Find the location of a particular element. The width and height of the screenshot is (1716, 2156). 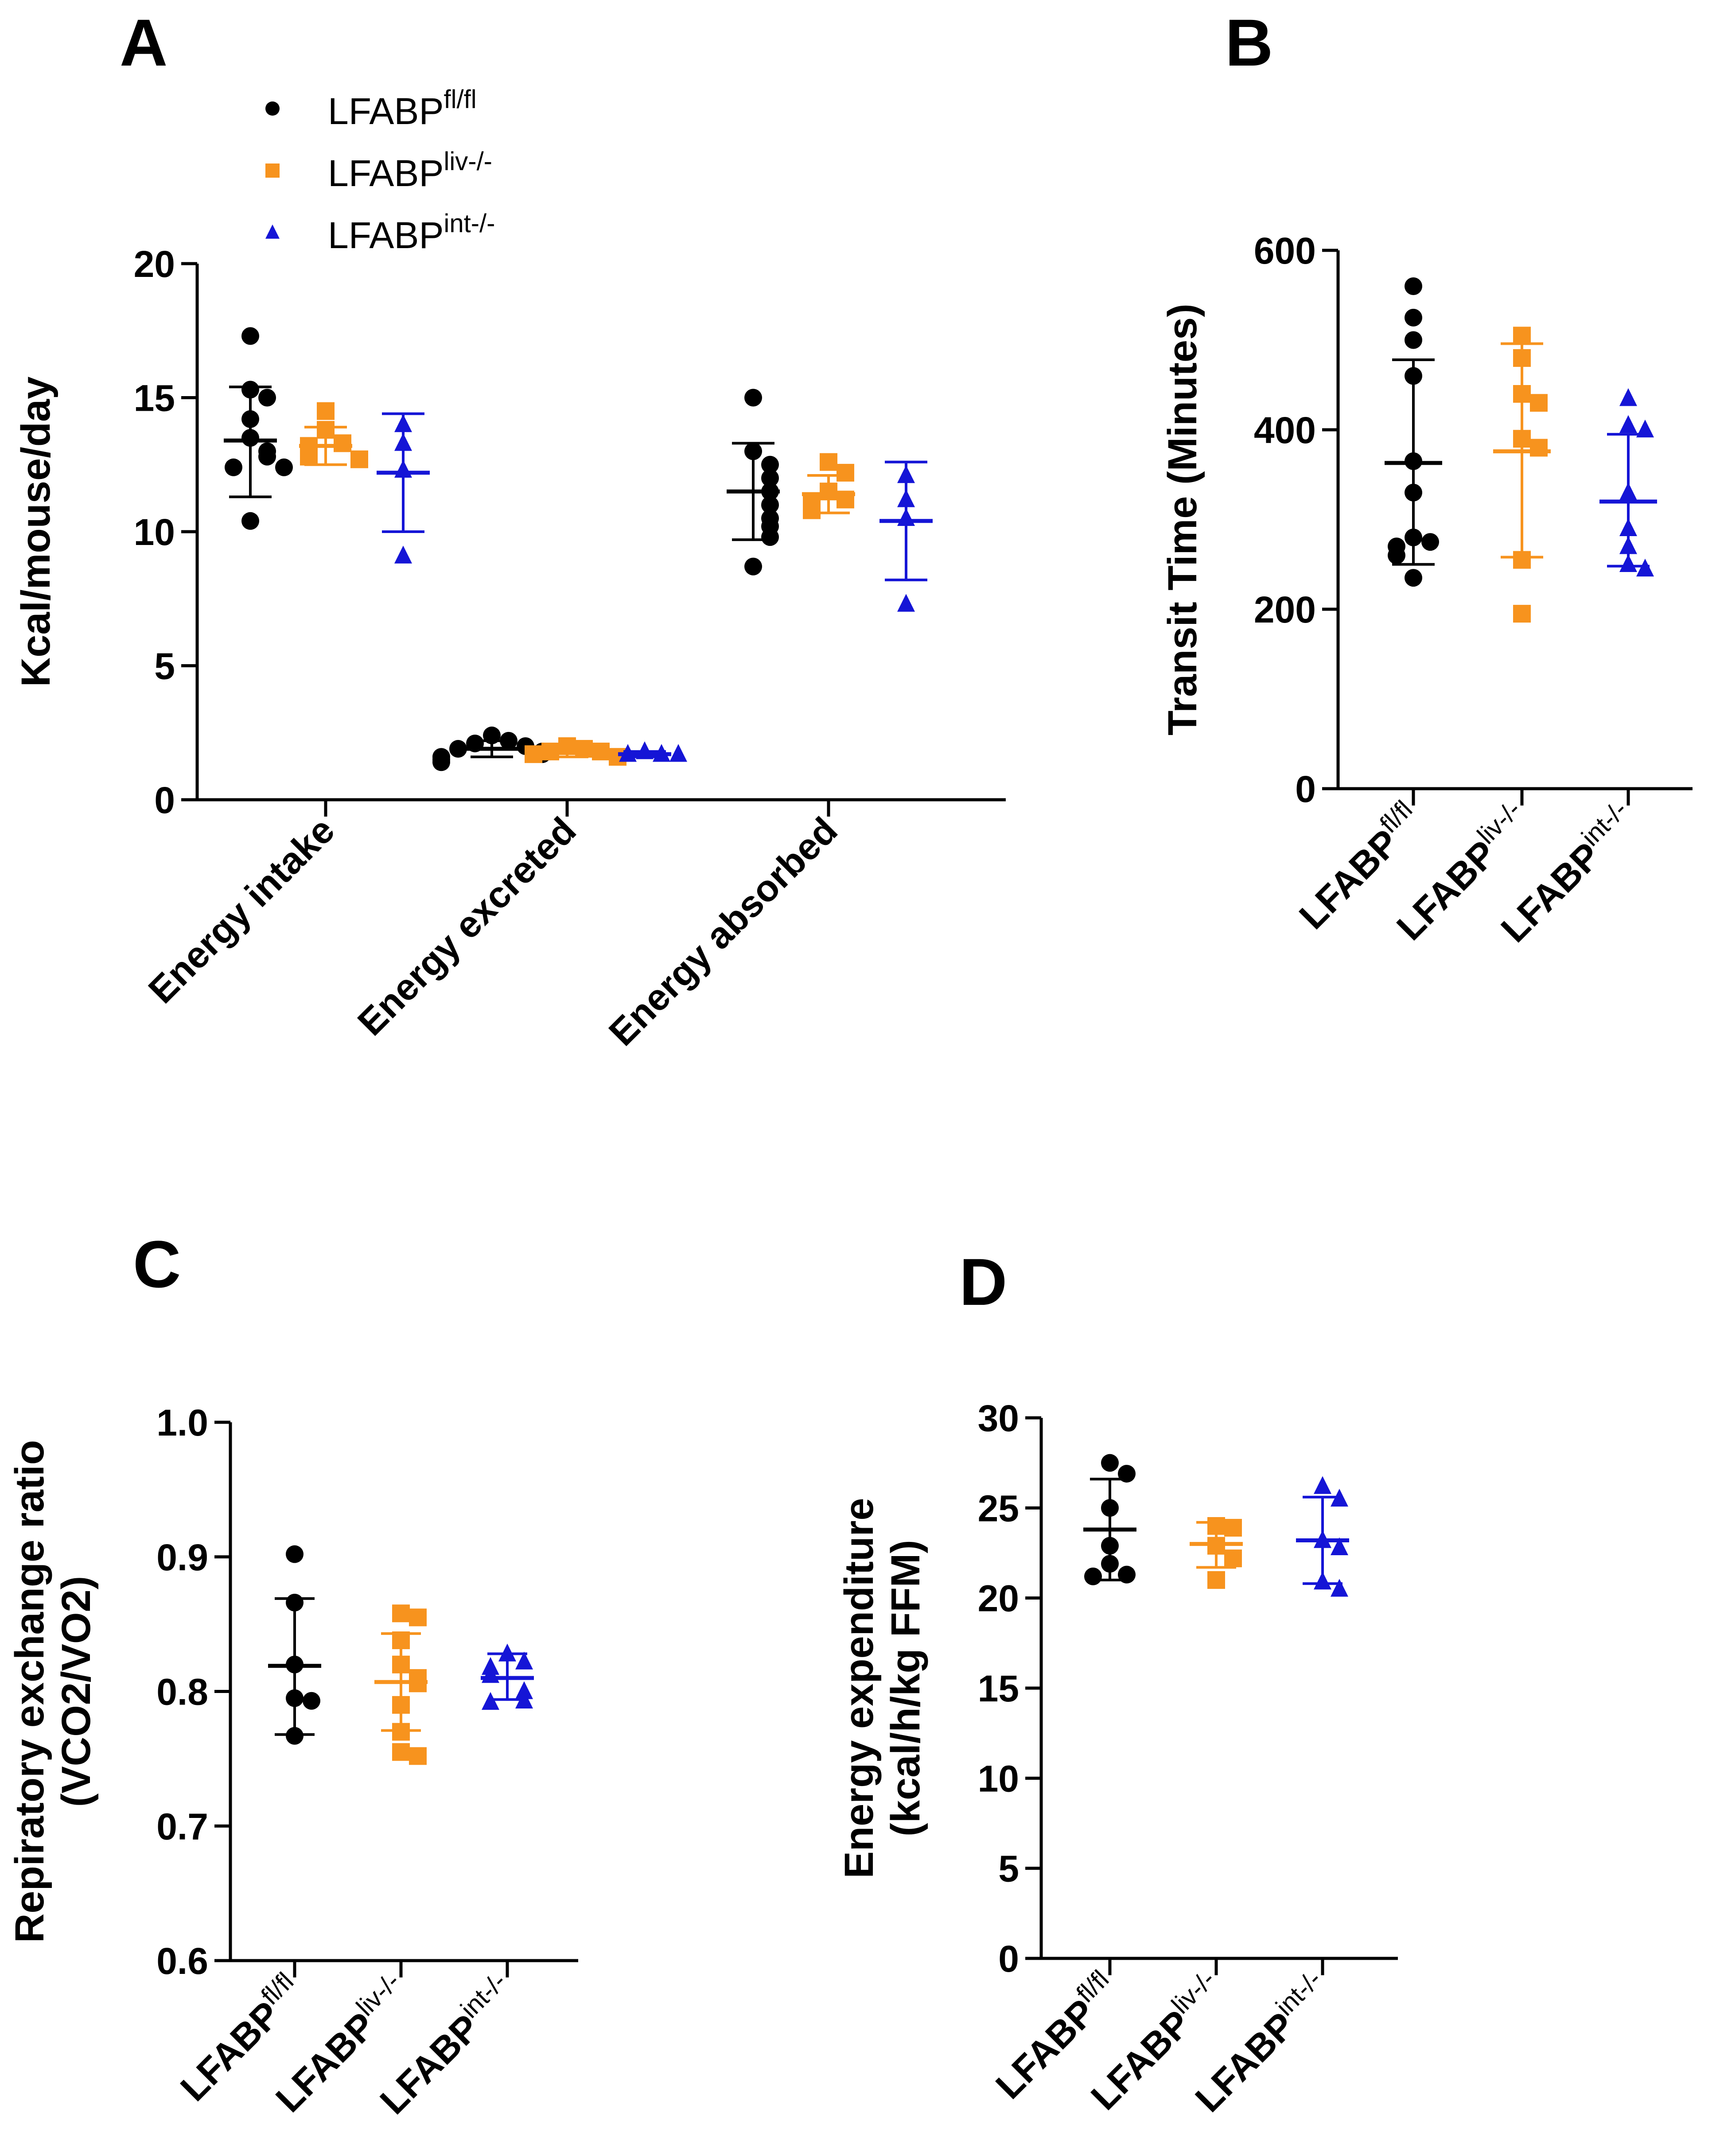

legend-label-liv: LFABPliv-/- is located at coordinates (410, 170).